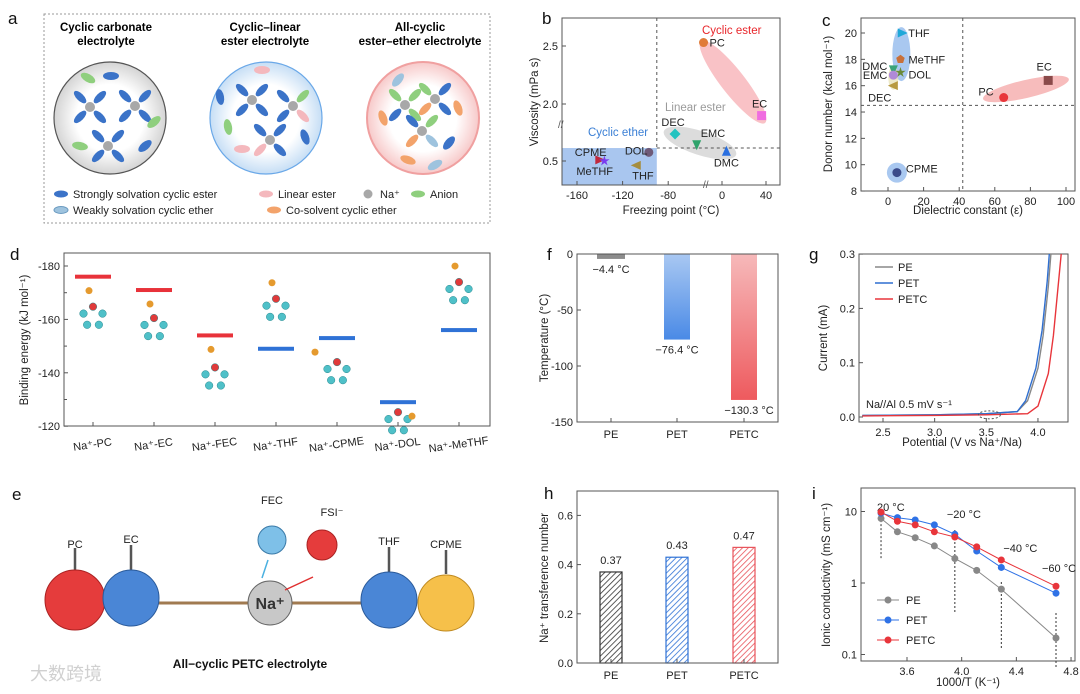  I want to click on highlight-ellipse, so click(989, 415).